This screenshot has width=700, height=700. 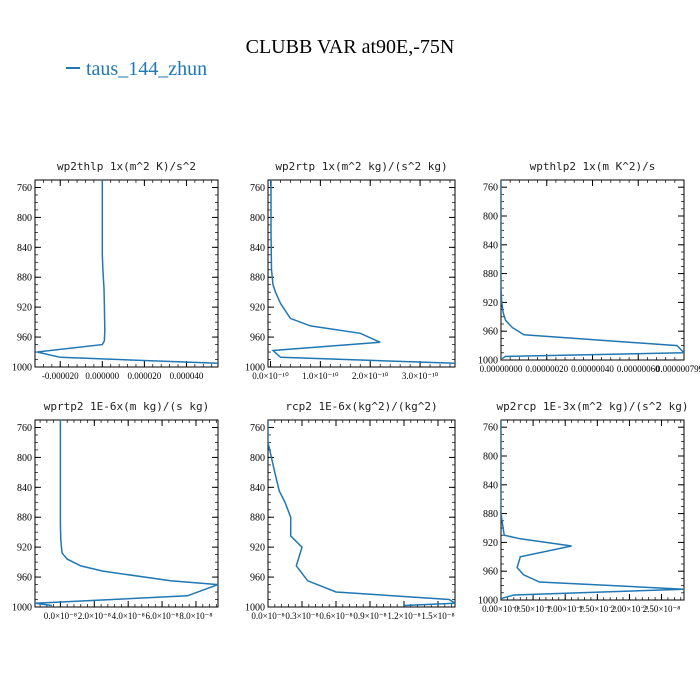 What do you see at coordinates (126, 166) in the screenshot?
I see `panel-title: wp2thlp 1x(m^2 K)/s^2` at bounding box center [126, 166].